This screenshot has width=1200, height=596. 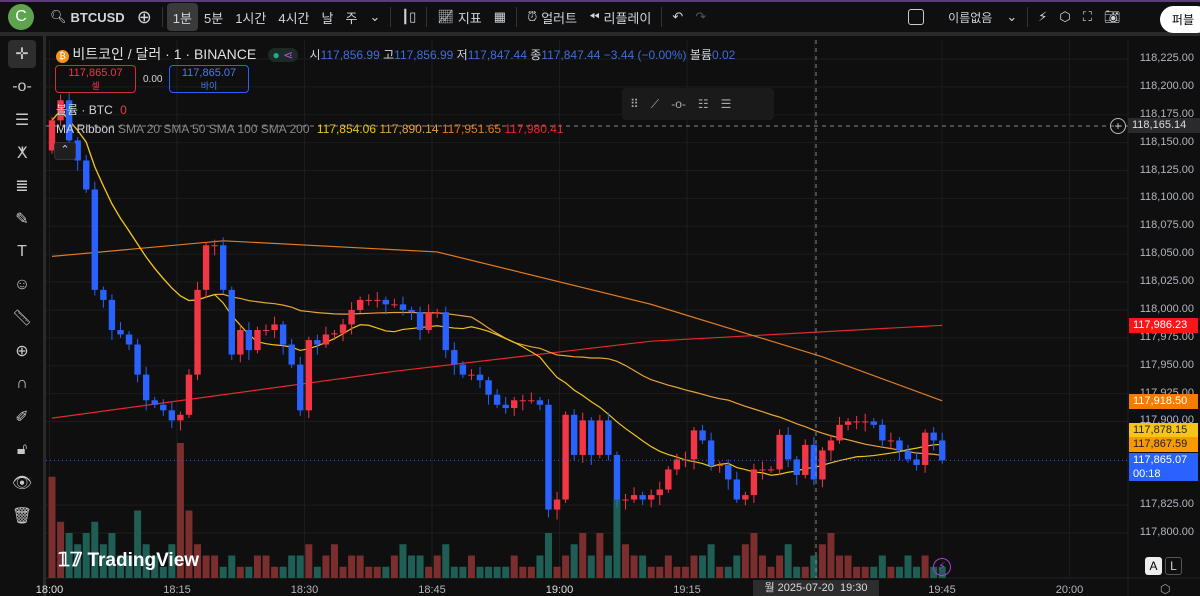 I want to click on price-badge: 117,865.07 00:18, so click(x=1163, y=467).